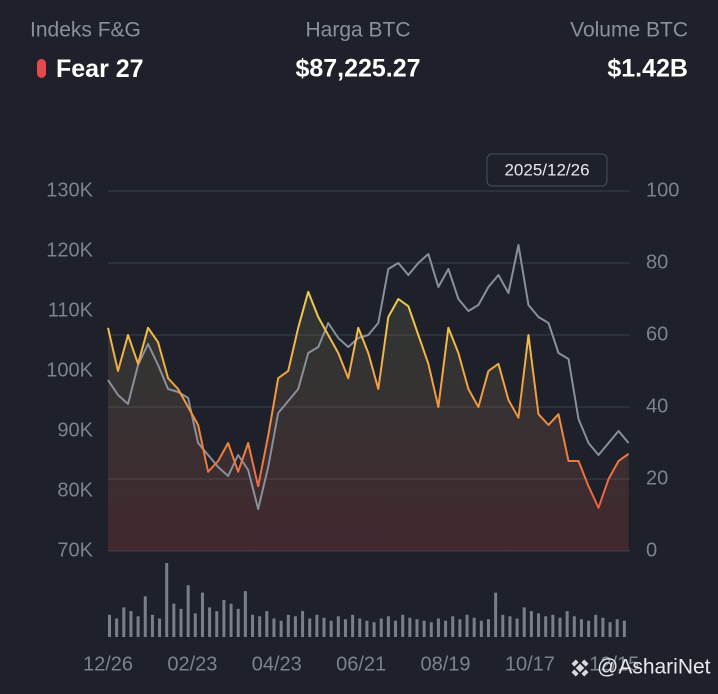 The image size is (718, 694). Describe the element at coordinates (361, 664) in the screenshot. I see `x-tick-label: 06/21` at that location.